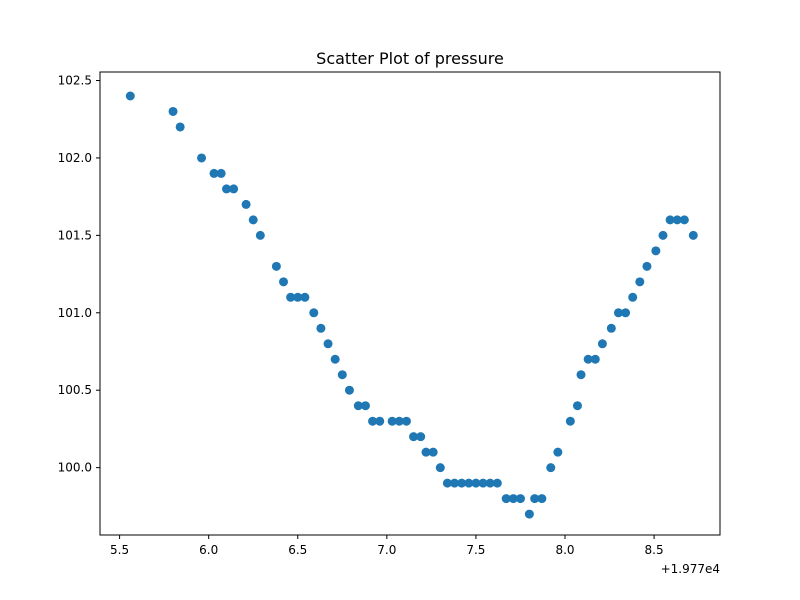 This screenshot has width=800, height=600. What do you see at coordinates (208, 550) in the screenshot?
I see `x-tick-label: 6.0` at bounding box center [208, 550].